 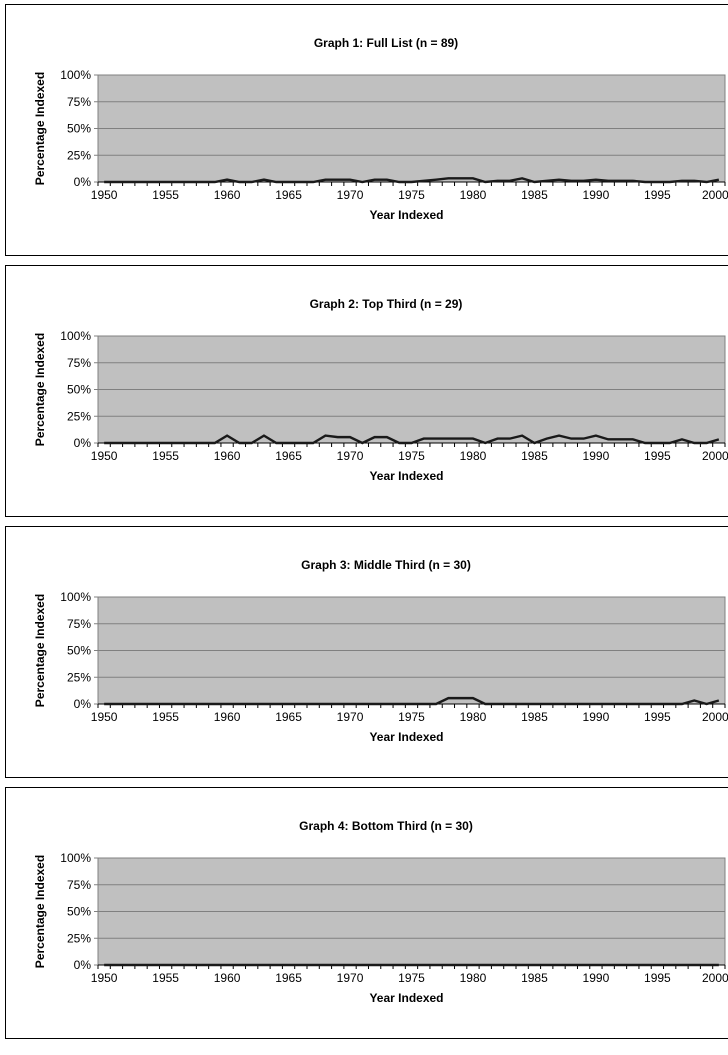 What do you see at coordinates (386, 304) in the screenshot?
I see `chart-title: Graph 2: Top Third (n = 29)` at bounding box center [386, 304].